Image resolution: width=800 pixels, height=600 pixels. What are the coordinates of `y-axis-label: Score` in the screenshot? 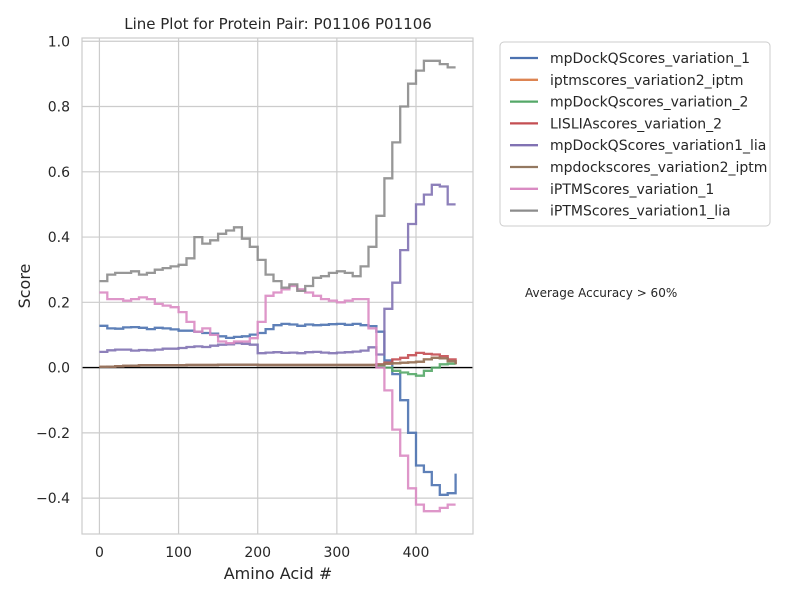 It's located at (24, 286).